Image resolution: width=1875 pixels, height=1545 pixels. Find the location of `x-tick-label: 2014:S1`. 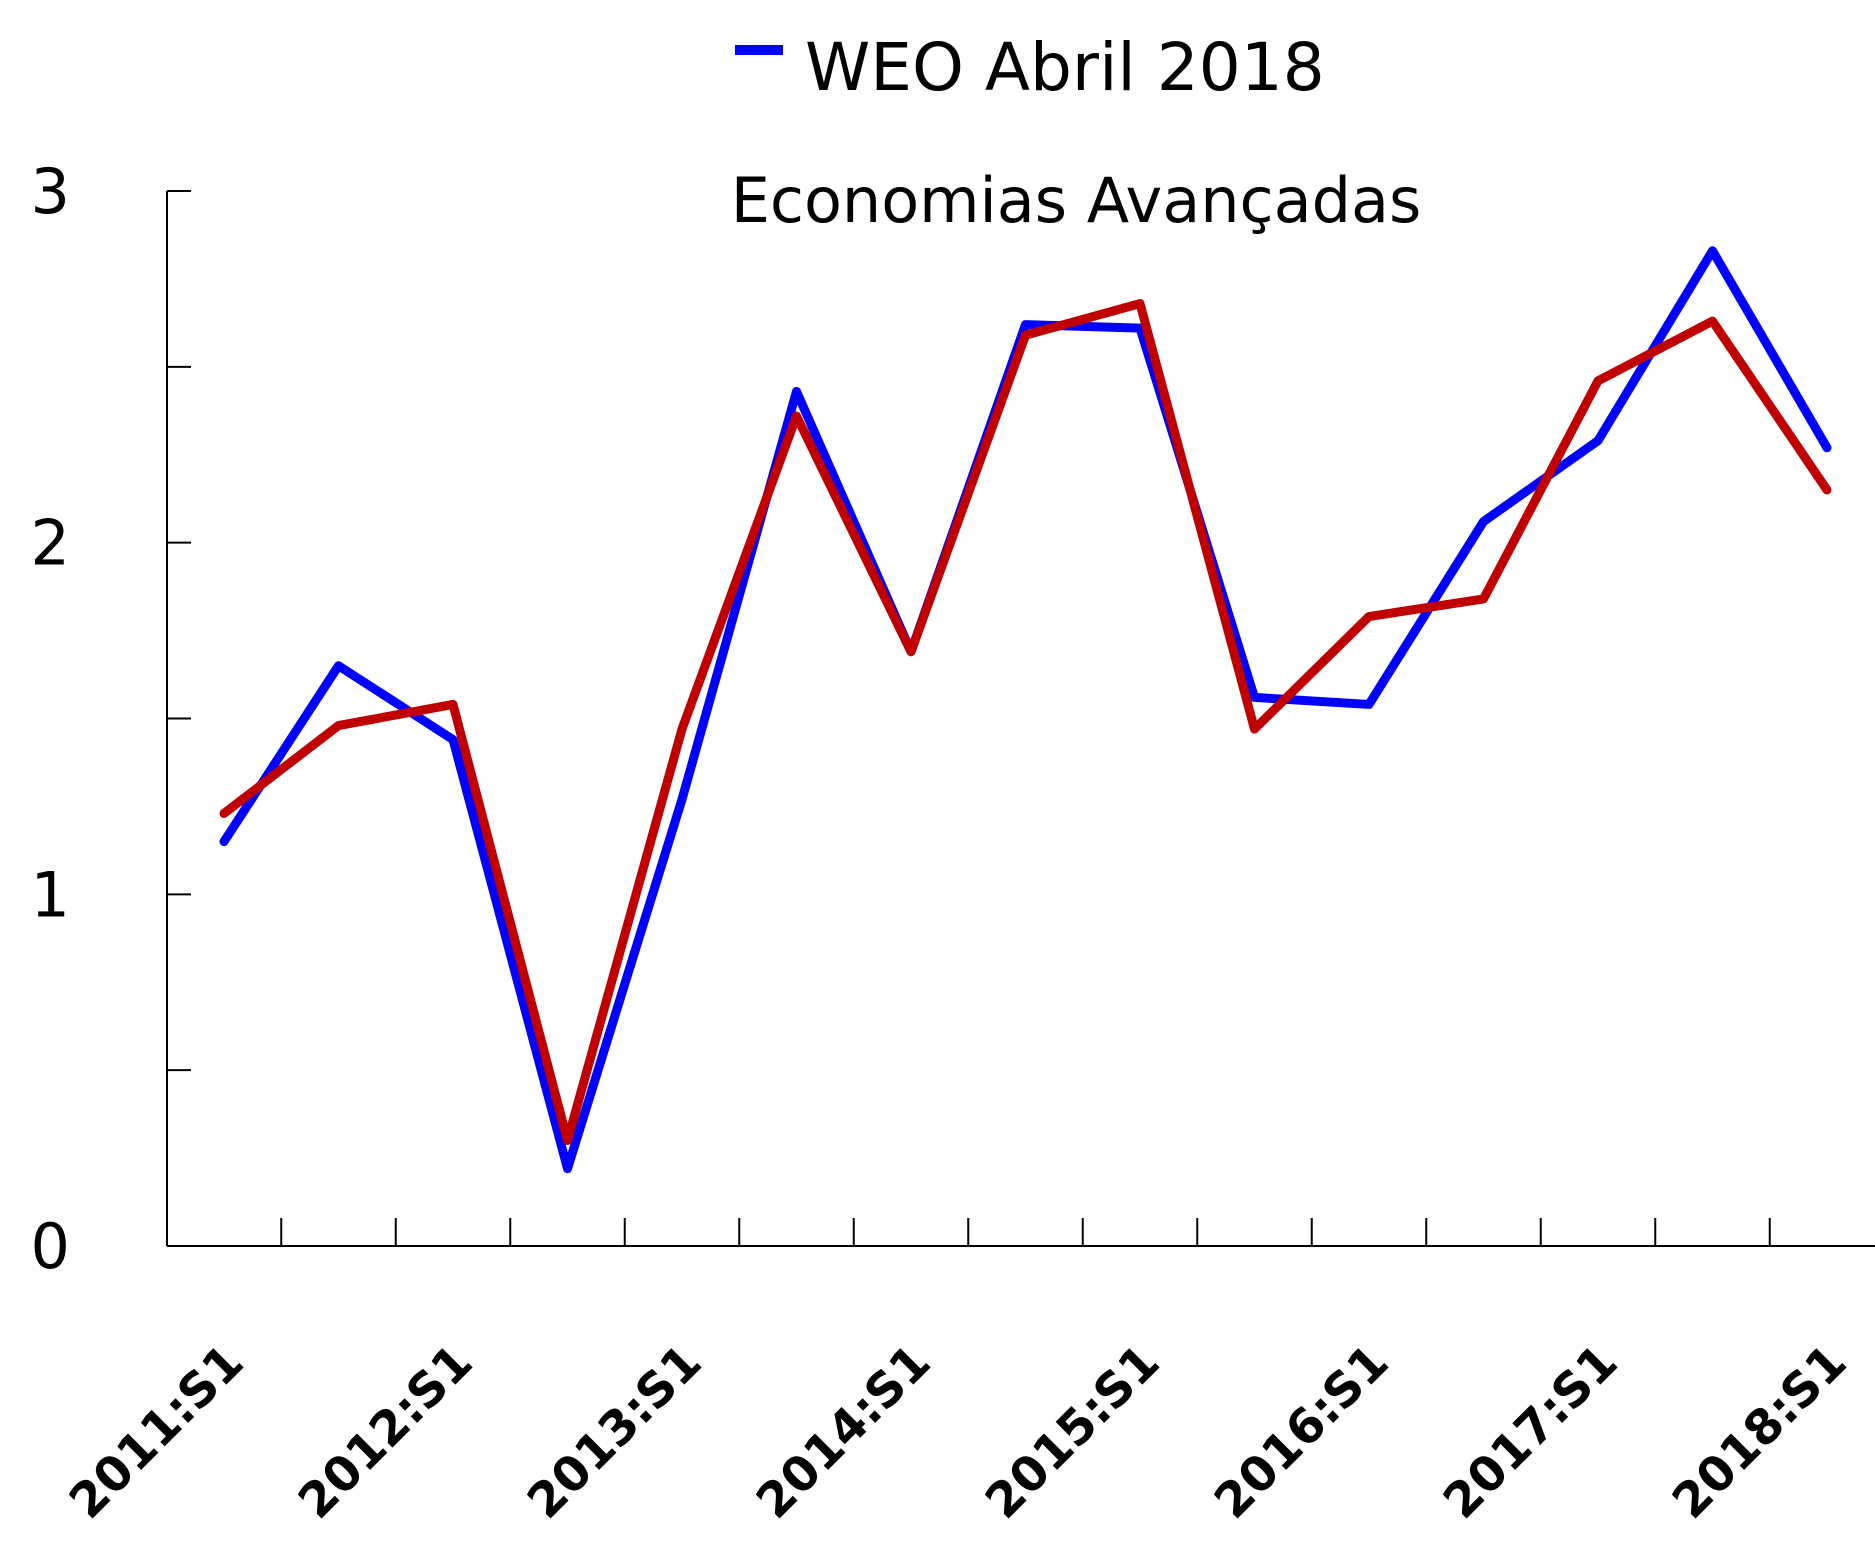

x-tick-label: 2014:S1 is located at coordinates (844, 1432).